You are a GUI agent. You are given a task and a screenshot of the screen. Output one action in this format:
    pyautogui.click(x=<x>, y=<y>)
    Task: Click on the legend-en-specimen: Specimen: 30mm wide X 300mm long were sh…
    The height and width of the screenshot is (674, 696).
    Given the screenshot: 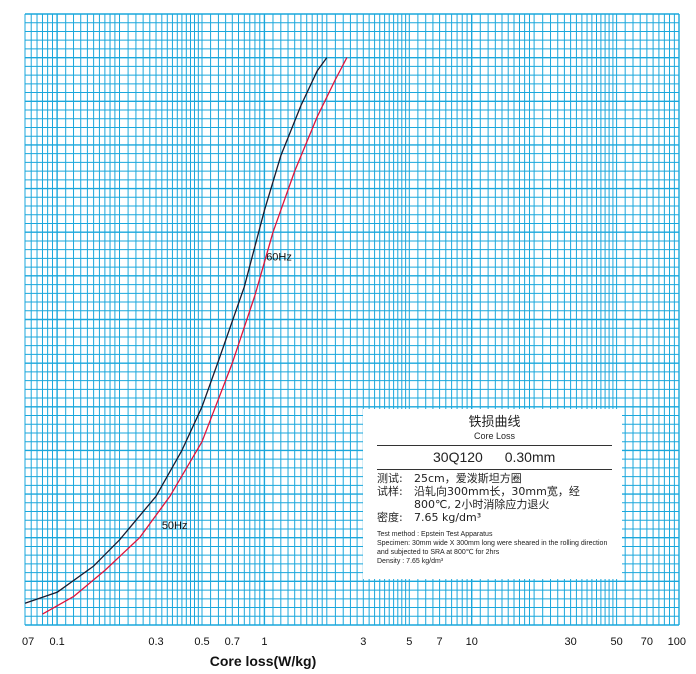 What is the action you would take?
    pyautogui.click(x=492, y=548)
    